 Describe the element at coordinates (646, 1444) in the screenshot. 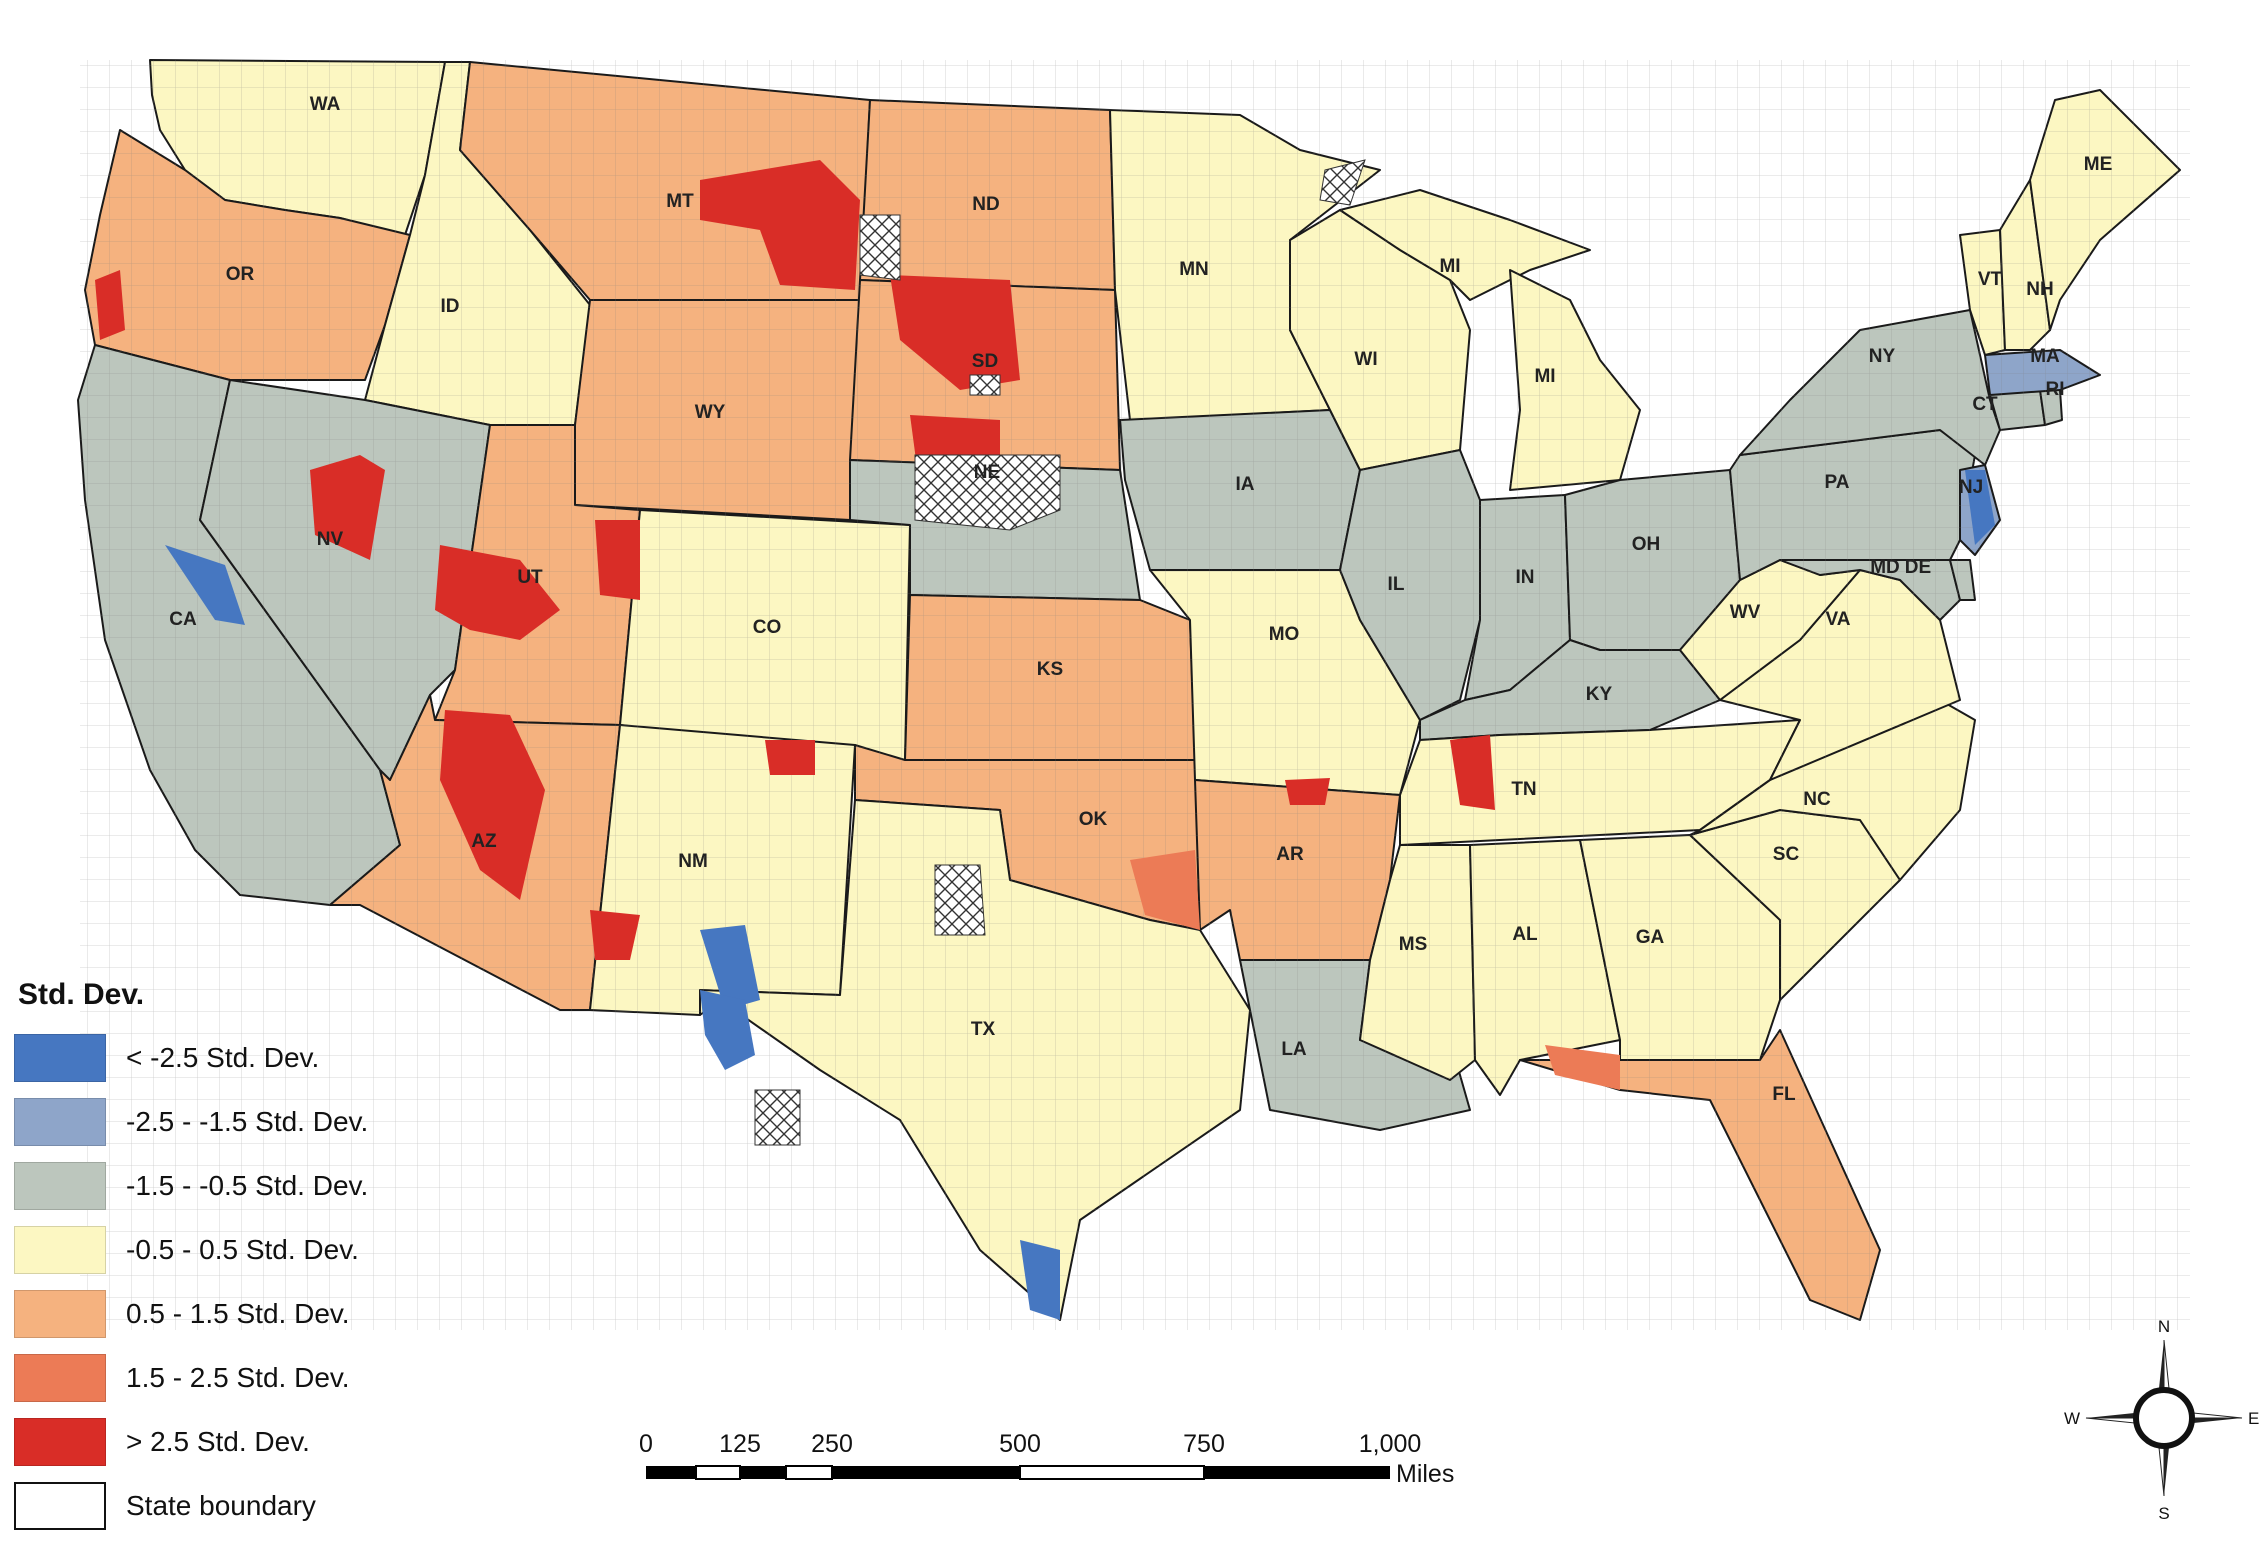

I see `scale-tick-label: 0` at that location.